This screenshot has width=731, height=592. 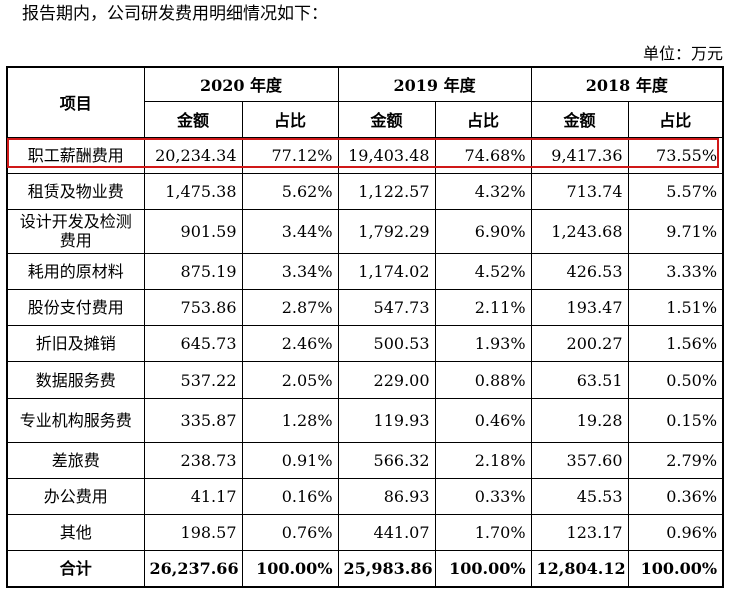 What do you see at coordinates (193, 344) in the screenshot?
I see `amount-cell: 645.73` at bounding box center [193, 344].